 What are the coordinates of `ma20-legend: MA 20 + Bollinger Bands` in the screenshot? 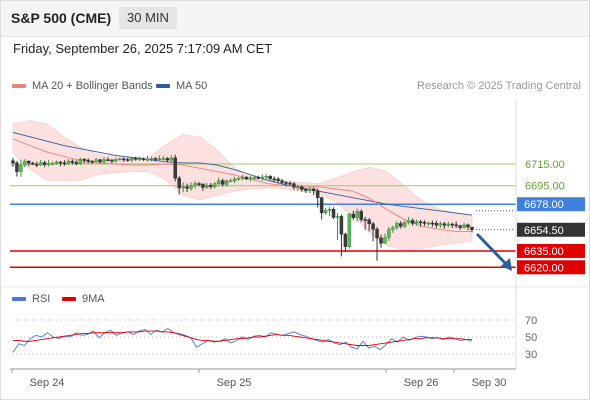 It's located at (82, 86).